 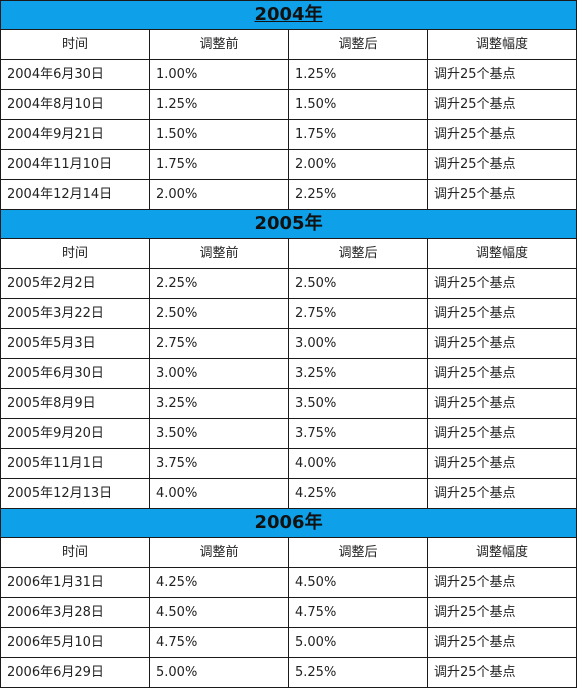 I want to click on table-row: 2006年5月10日 4.75% 5.00% 调升25个基点, so click(x=288, y=642).